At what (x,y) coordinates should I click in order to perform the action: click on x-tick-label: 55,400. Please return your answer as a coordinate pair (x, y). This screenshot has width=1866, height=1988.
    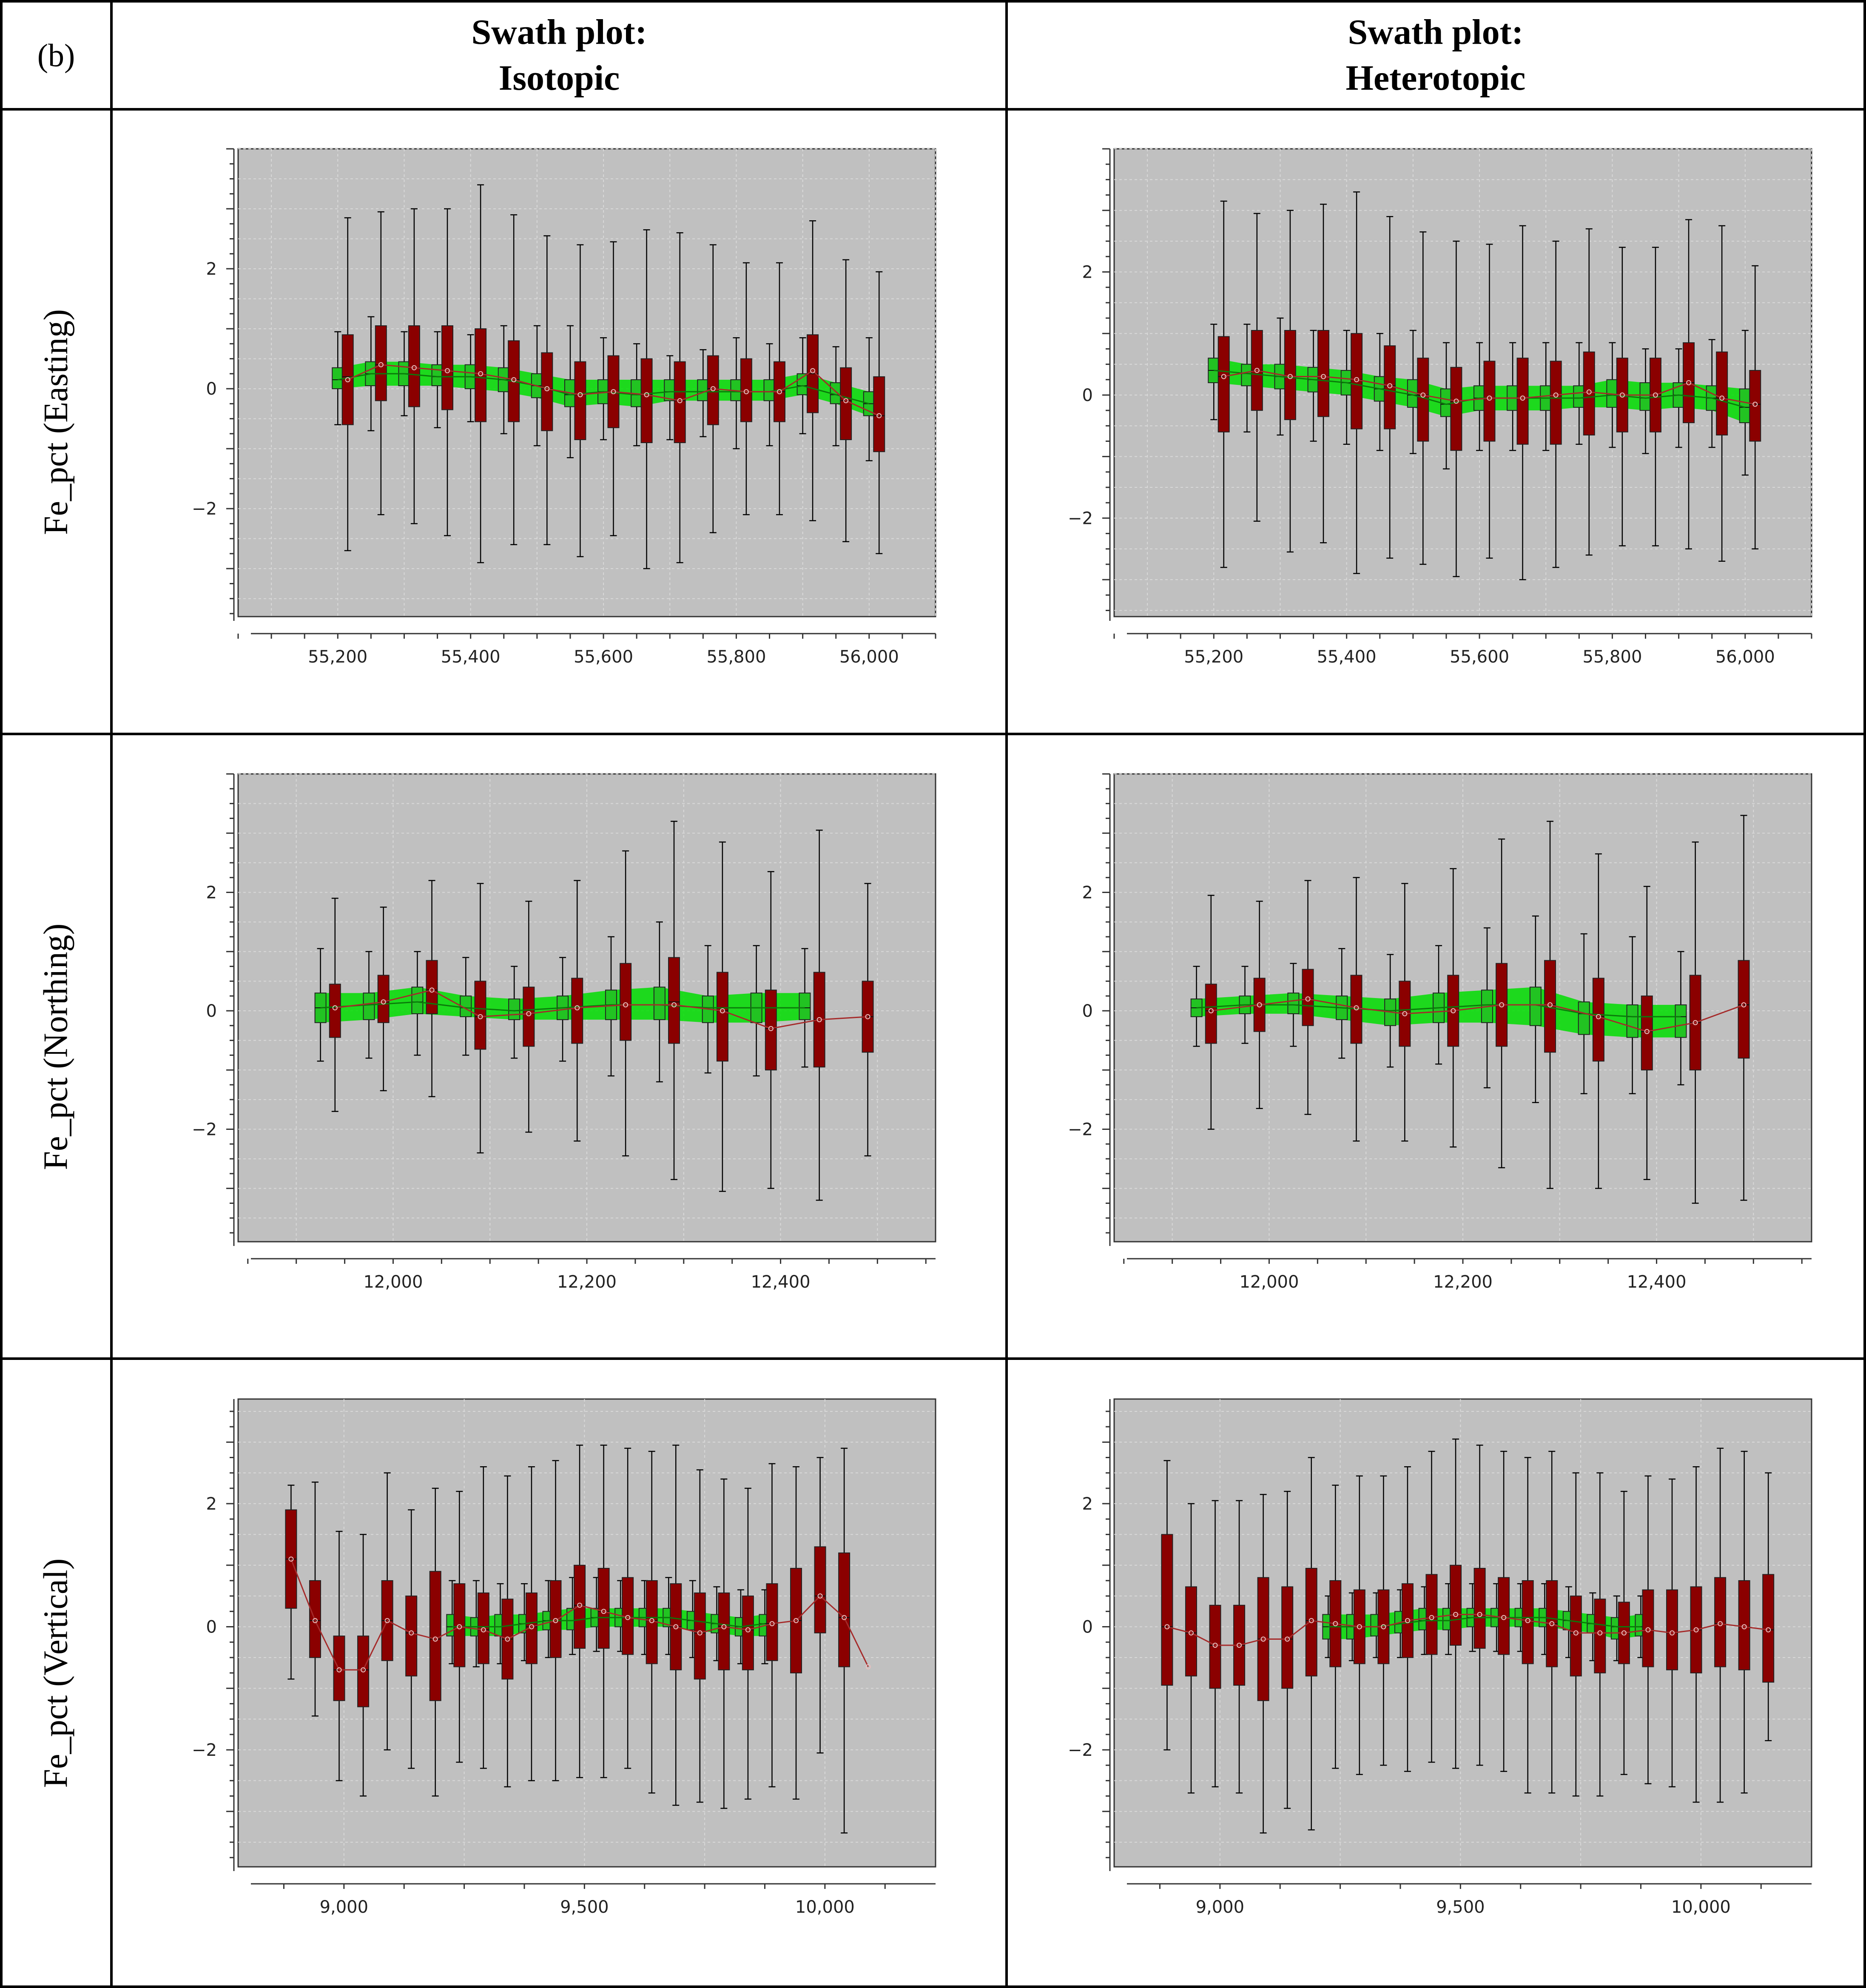
    Looking at the image, I should click on (1347, 657).